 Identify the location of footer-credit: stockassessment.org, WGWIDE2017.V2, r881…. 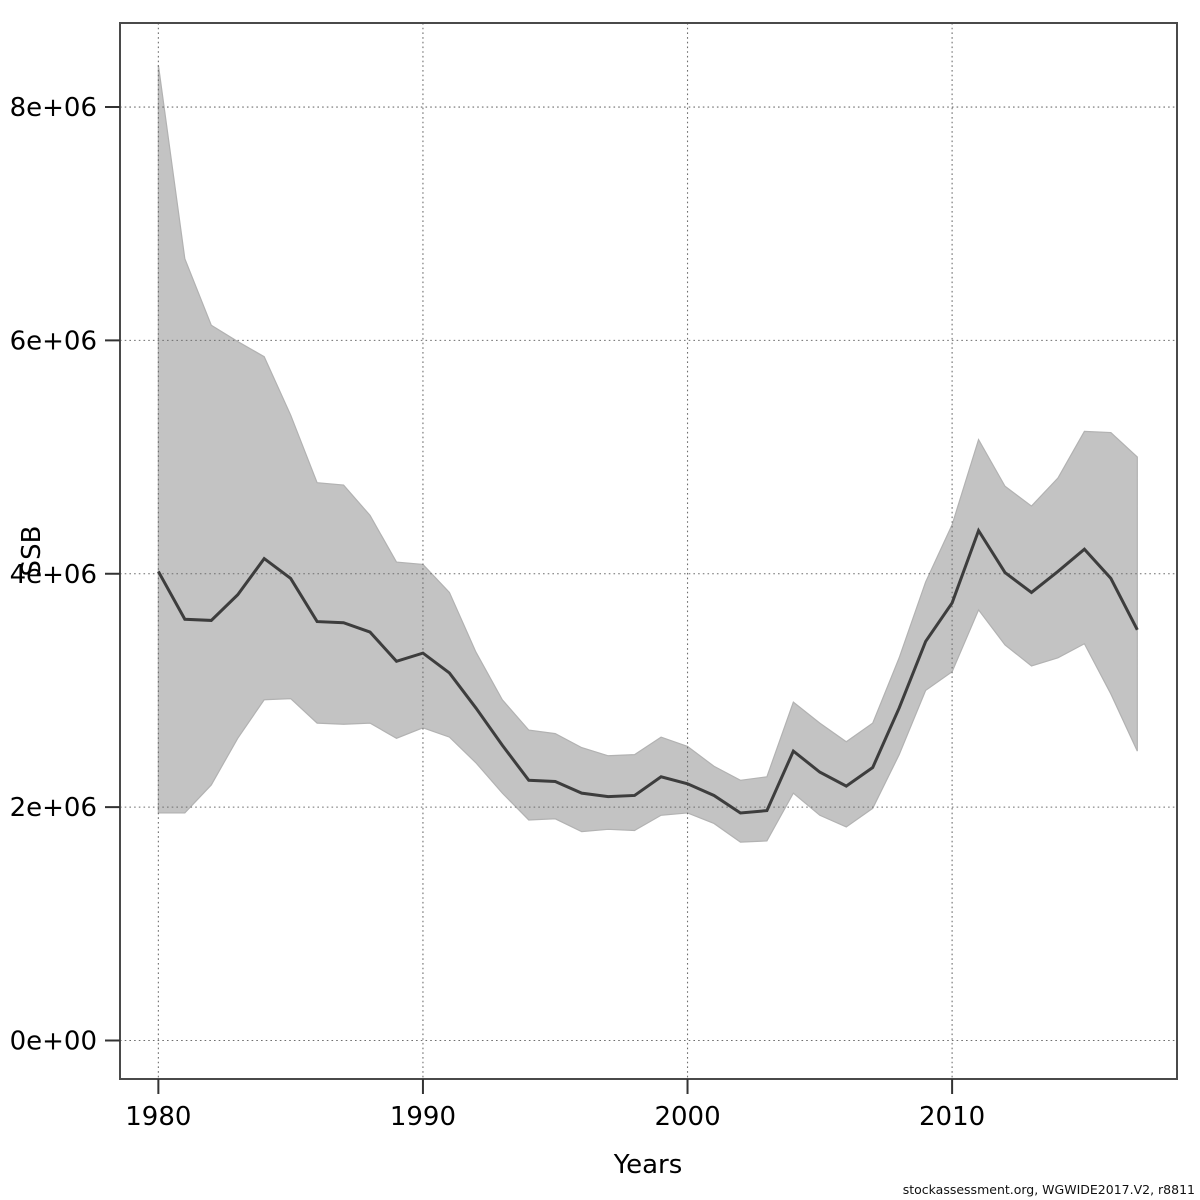
(1049, 1189).